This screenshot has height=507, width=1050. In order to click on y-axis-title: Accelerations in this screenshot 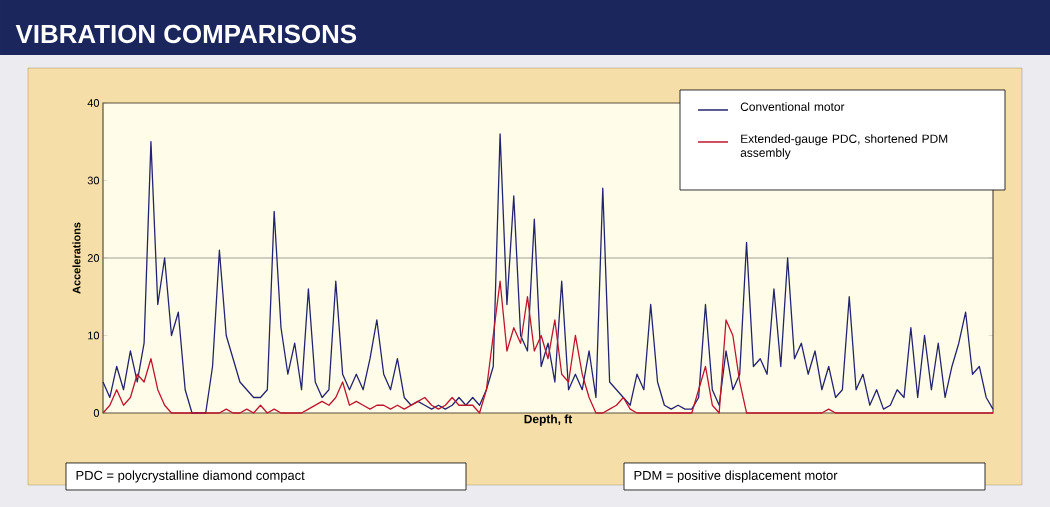, I will do `click(76, 258)`.